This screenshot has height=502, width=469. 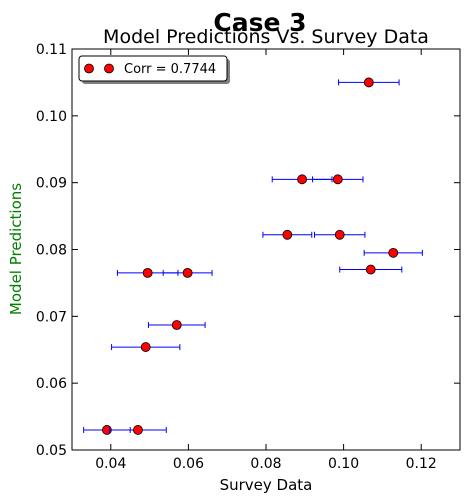 What do you see at coordinates (51, 251) in the screenshot?
I see `y-tick-label-3: 0.08` at bounding box center [51, 251].